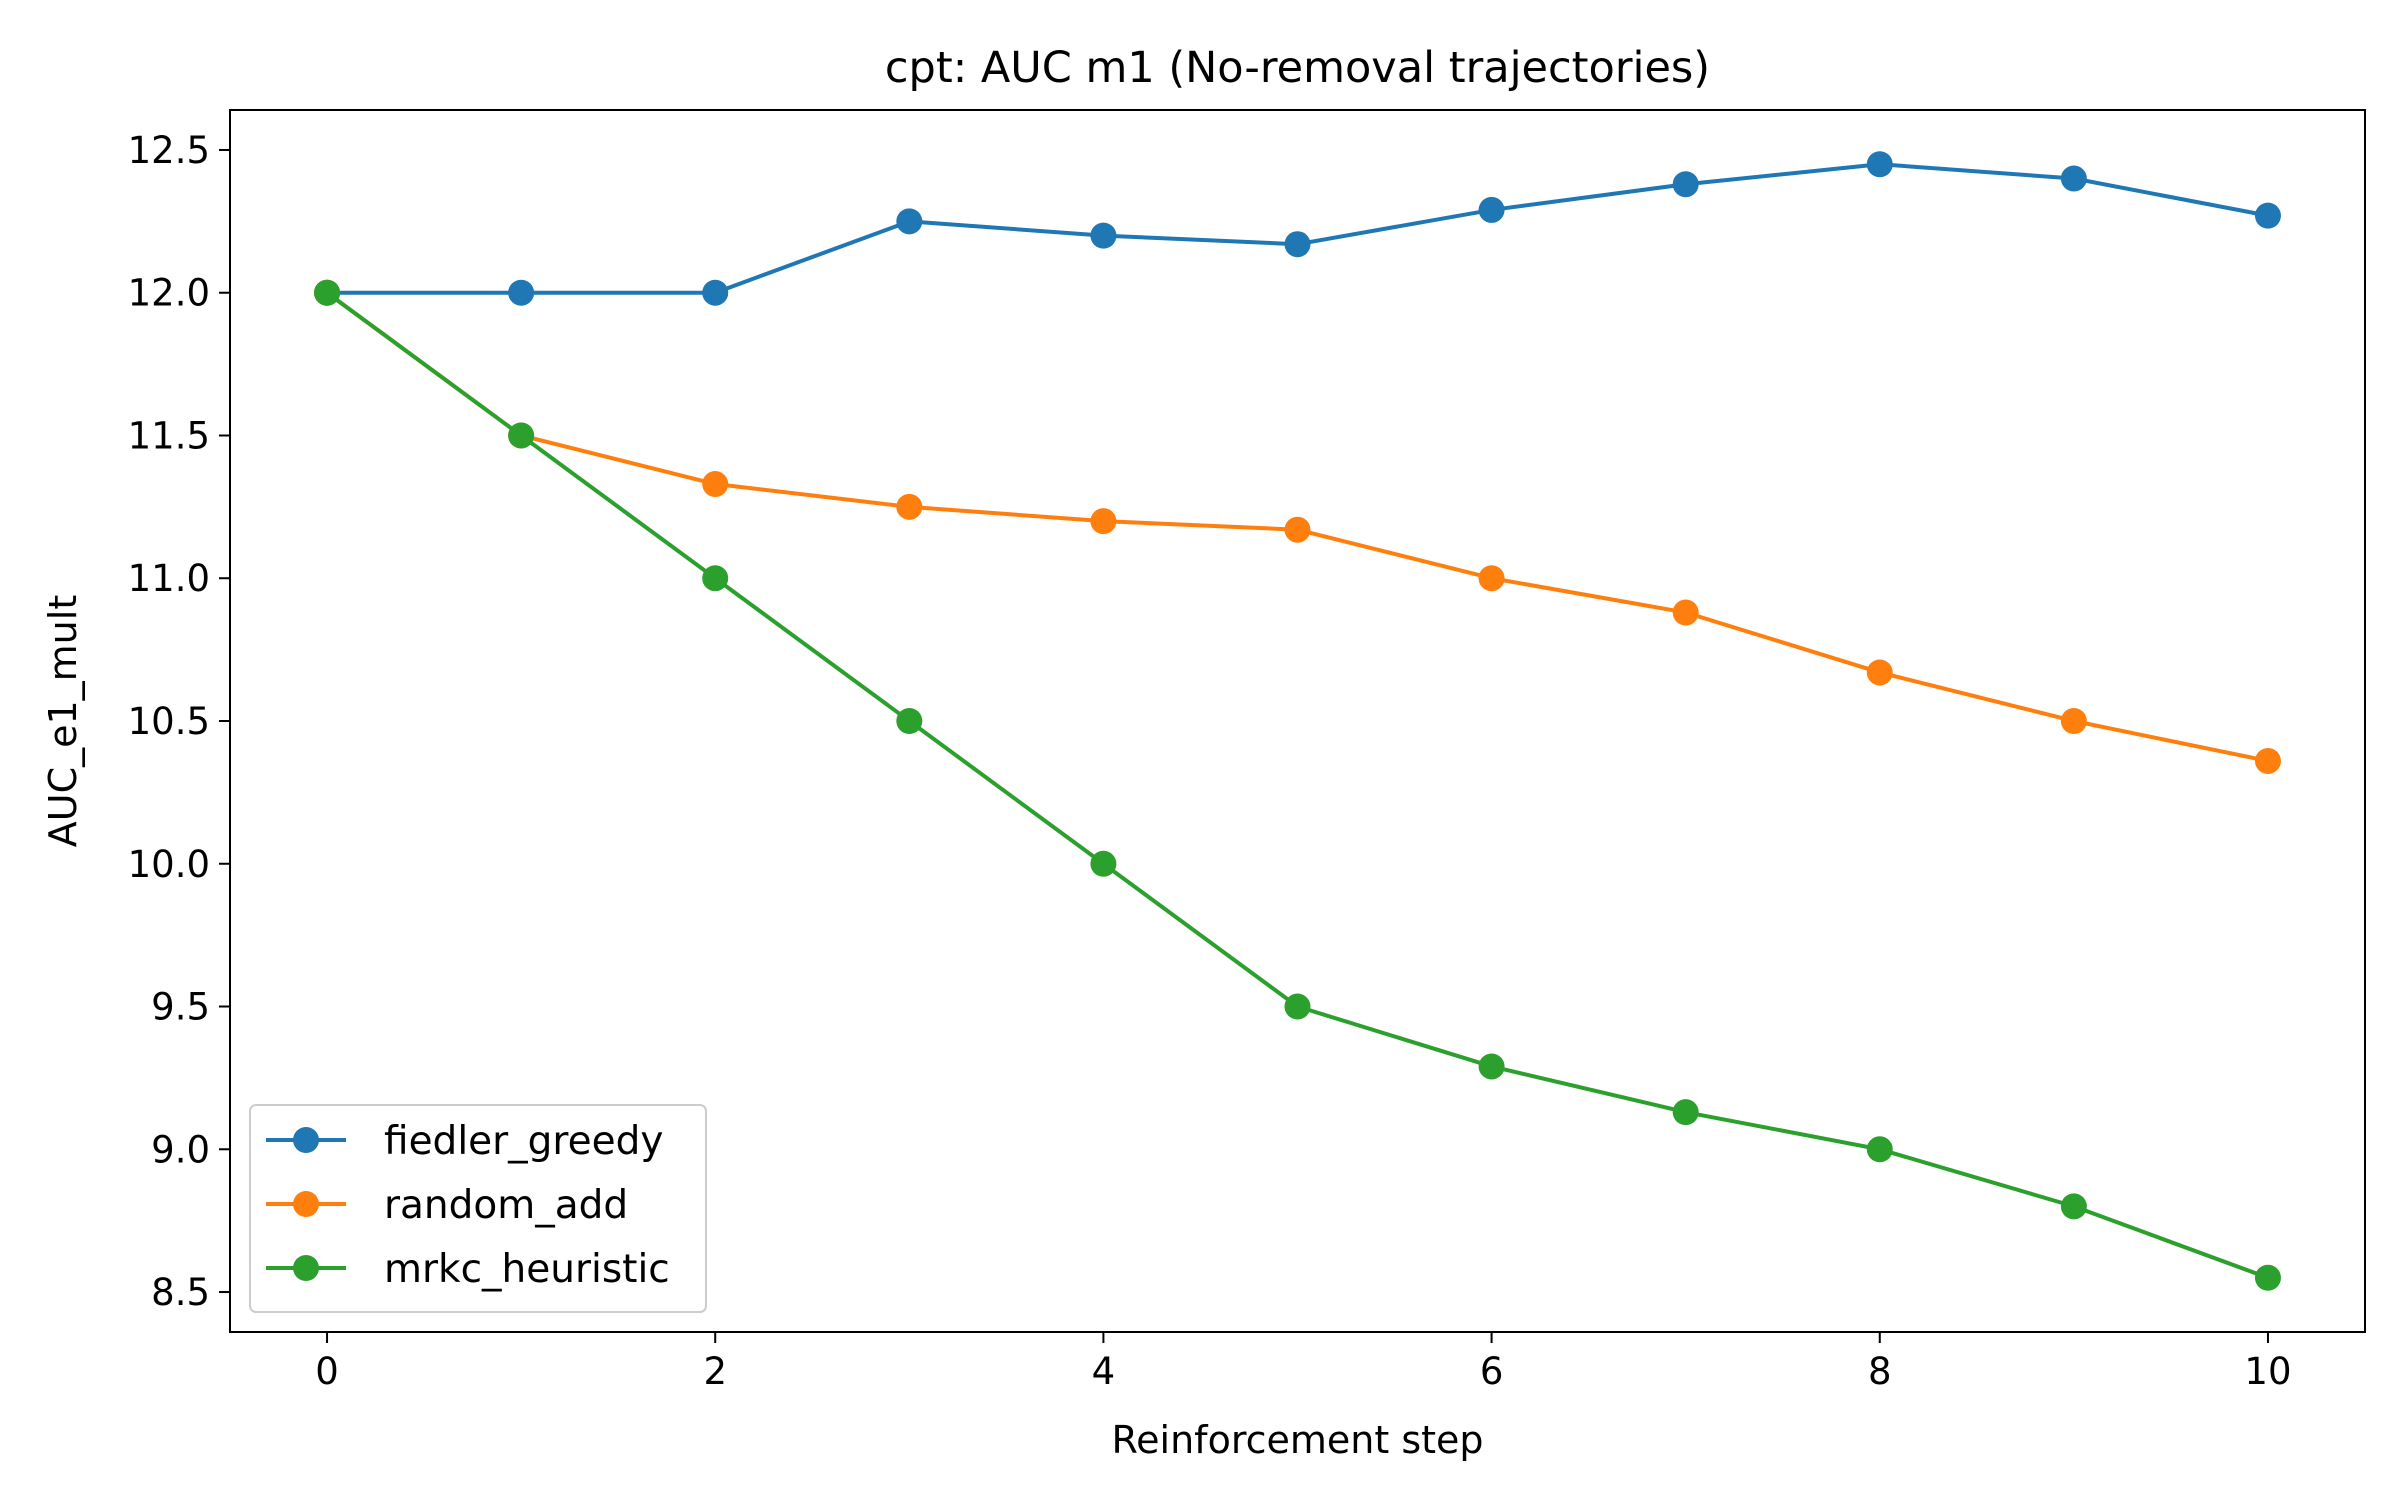 The height and width of the screenshot is (1504, 2400). I want to click on y-tick-label: 10.0, so click(169, 864).